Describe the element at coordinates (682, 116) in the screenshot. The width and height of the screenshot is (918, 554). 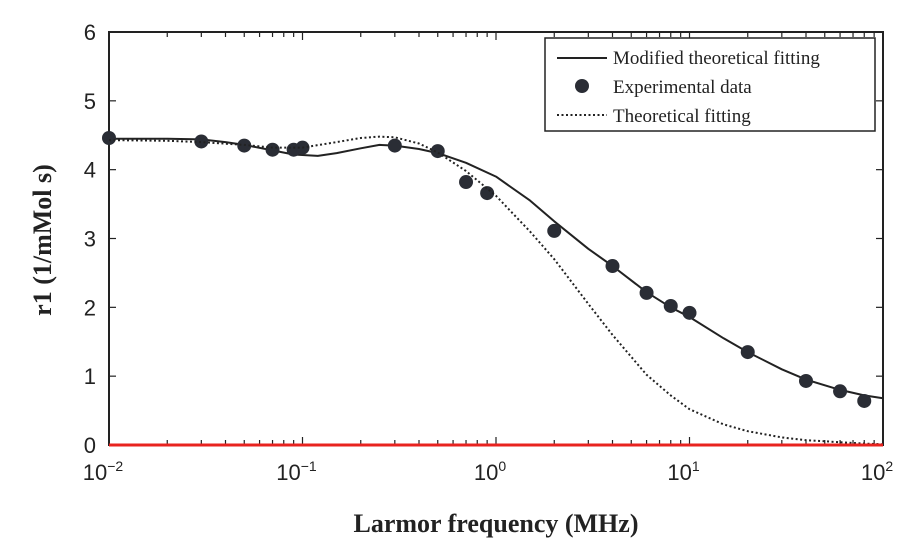
I see `legend-label-theoretical: Theoretical fitting` at that location.